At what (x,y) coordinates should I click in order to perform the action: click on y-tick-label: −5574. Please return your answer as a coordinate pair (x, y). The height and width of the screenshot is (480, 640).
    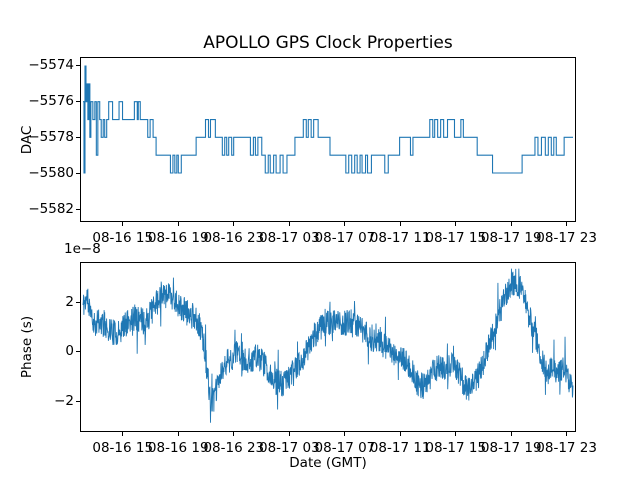
    Looking at the image, I should click on (51, 64).